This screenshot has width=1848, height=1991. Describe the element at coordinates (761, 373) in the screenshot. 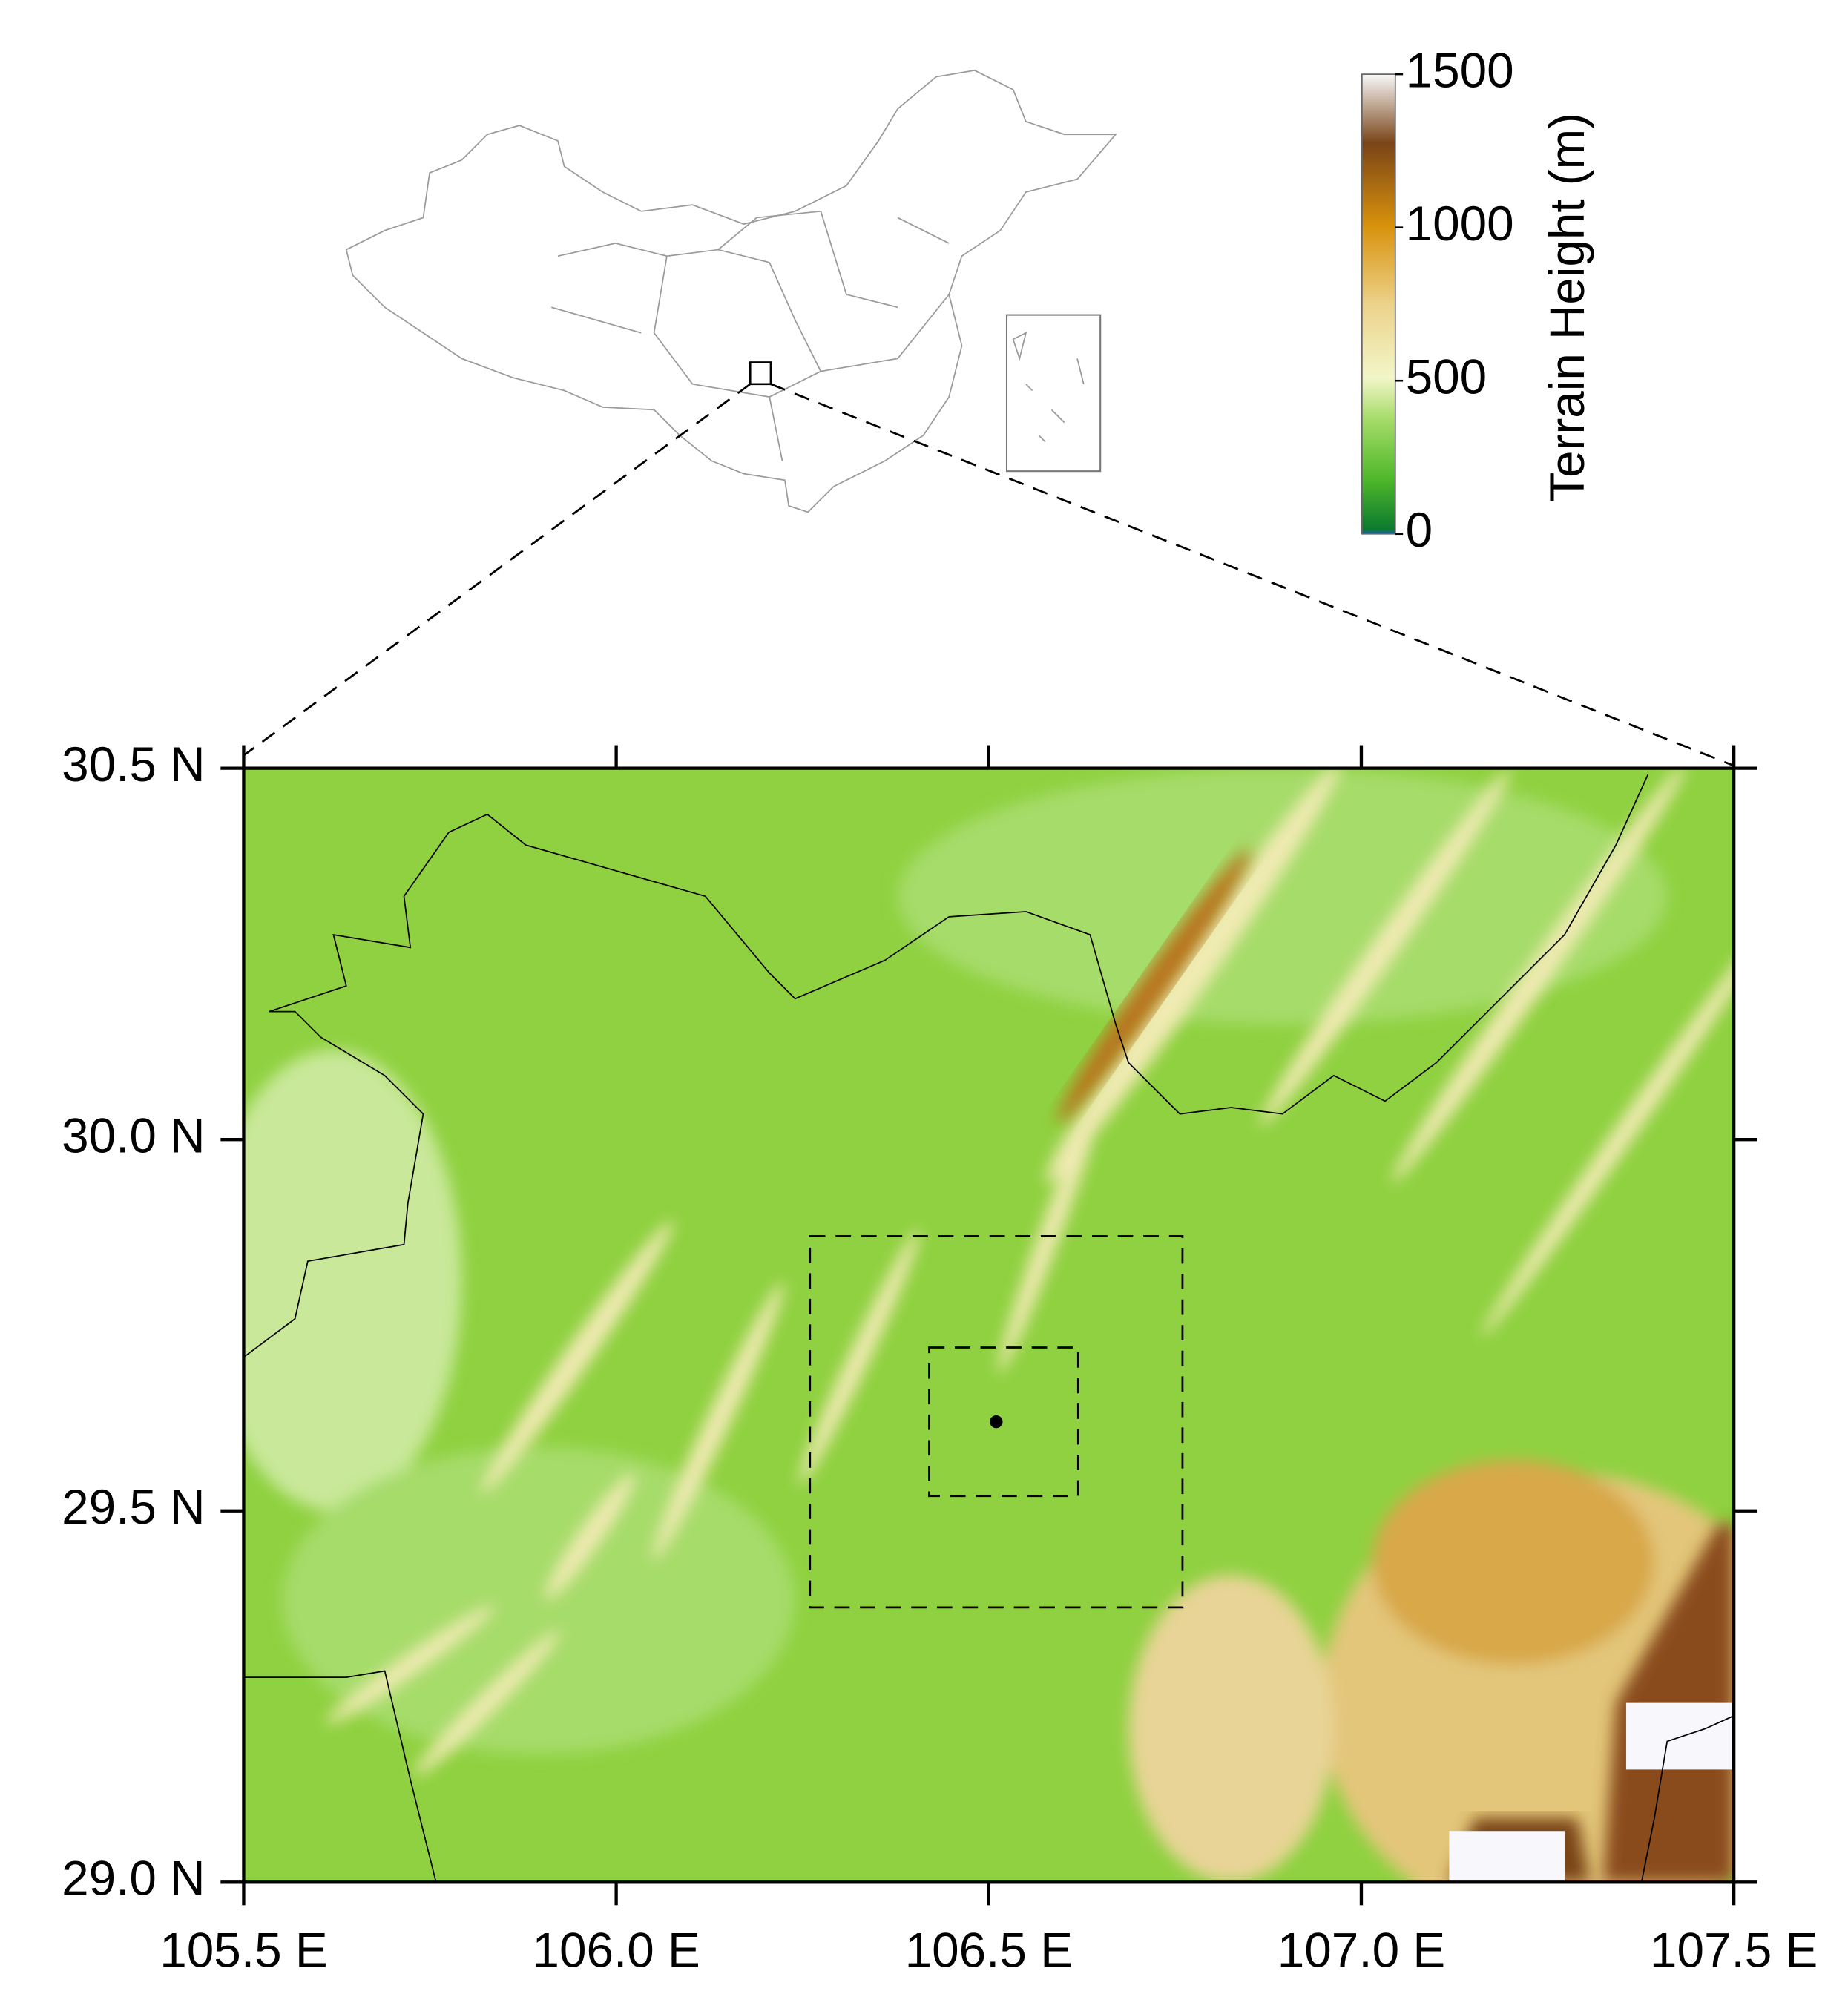

I see `study-area-box` at that location.